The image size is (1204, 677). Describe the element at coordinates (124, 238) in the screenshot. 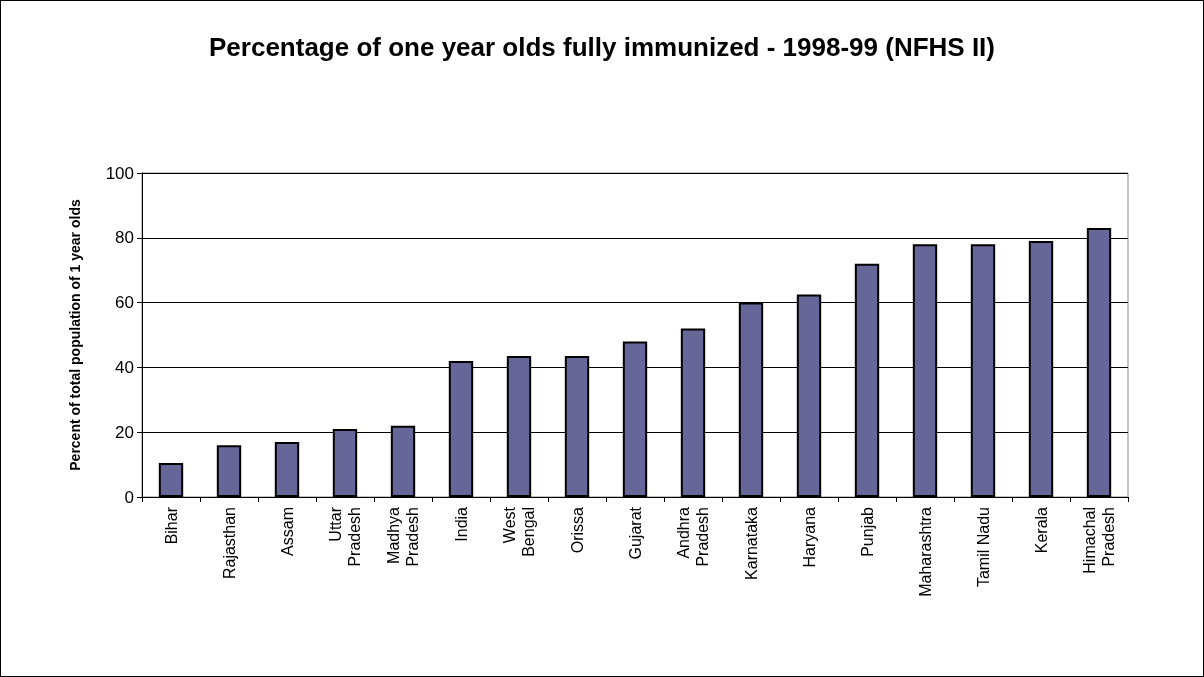

I see `y-tick-label: 80` at that location.